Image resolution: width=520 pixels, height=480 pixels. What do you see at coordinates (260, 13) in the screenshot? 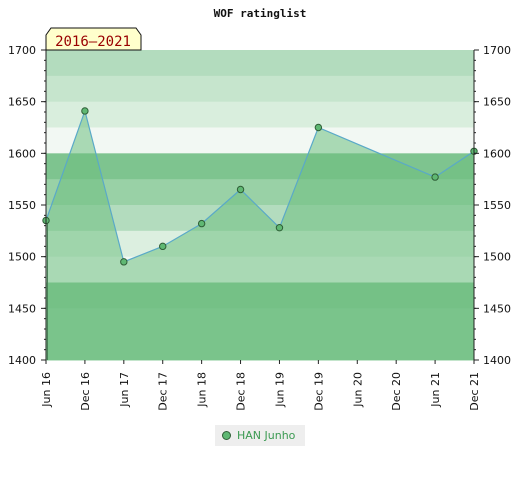
I see `chart-title: WOF ratinglist` at bounding box center [260, 13].